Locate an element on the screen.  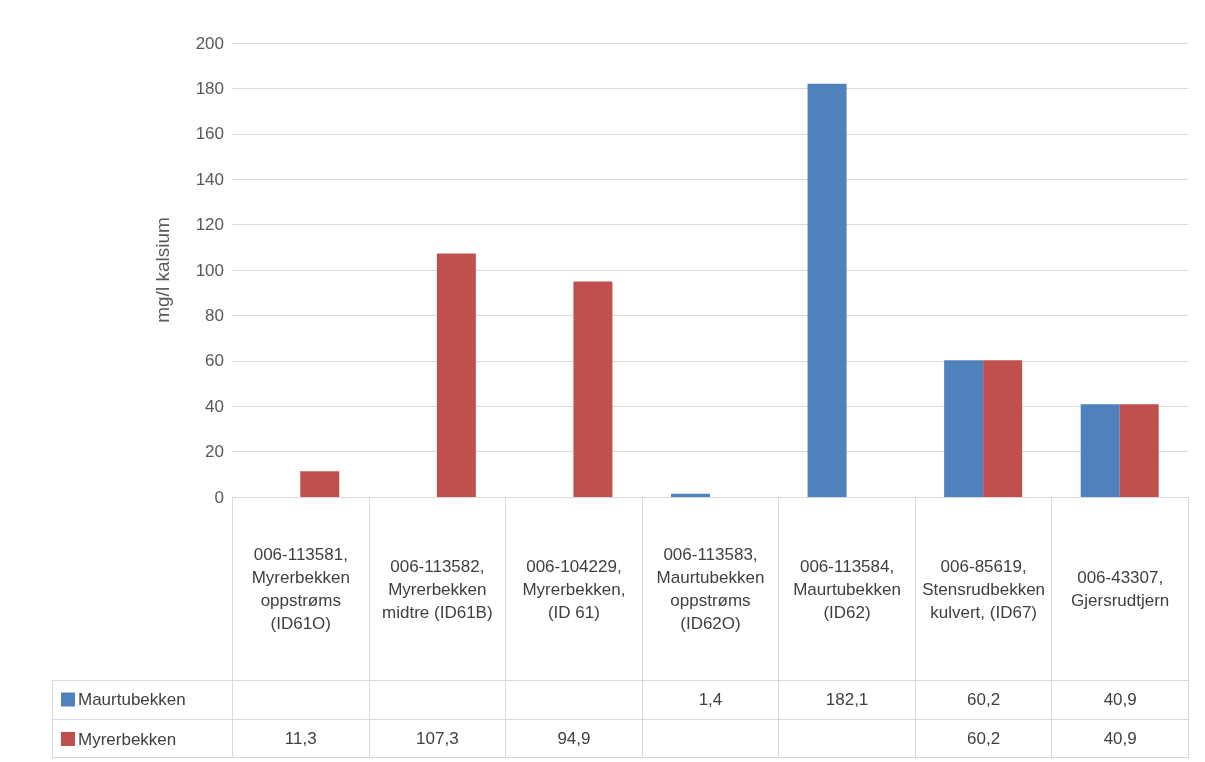
y-tick-label: 100 is located at coordinates (209, 270).